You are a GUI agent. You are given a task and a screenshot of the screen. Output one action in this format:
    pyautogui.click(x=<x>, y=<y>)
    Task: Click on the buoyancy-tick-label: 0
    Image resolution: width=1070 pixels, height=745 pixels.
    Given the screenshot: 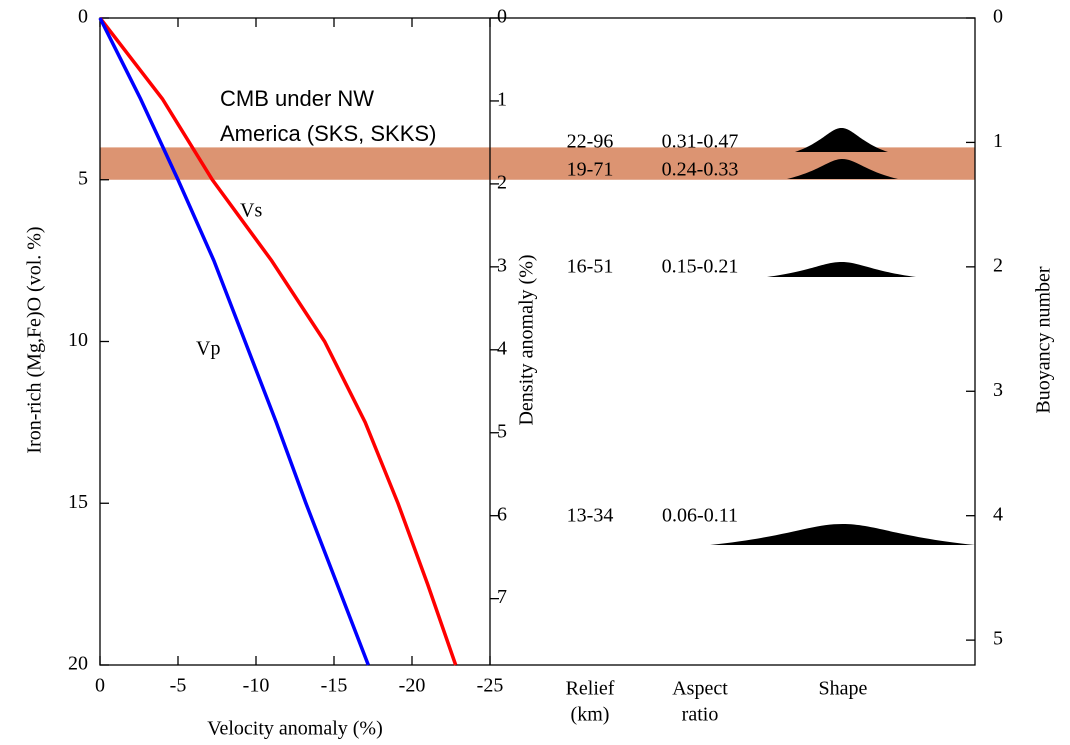 What is the action you would take?
    pyautogui.click(x=998, y=17)
    